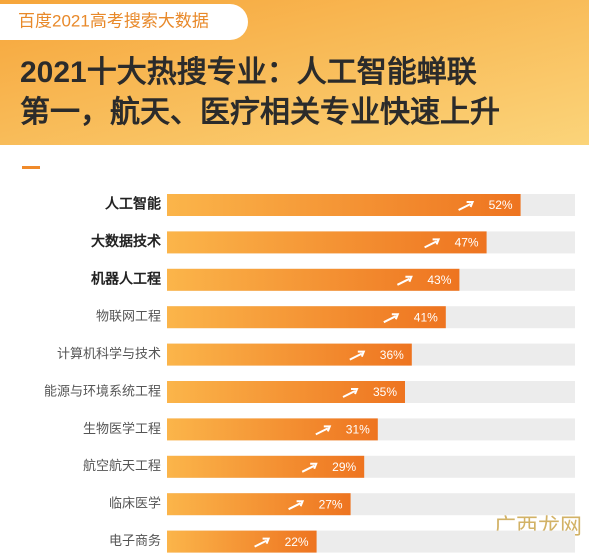 The height and width of the screenshot is (555, 589). I want to click on category-label: 临床医学, so click(135, 503).